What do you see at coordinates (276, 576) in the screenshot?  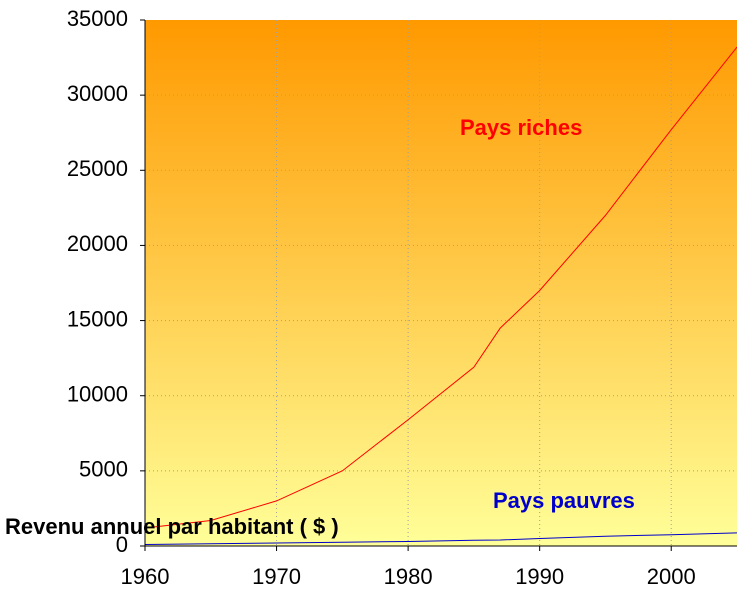 I see `x-tick-label: 1970` at bounding box center [276, 576].